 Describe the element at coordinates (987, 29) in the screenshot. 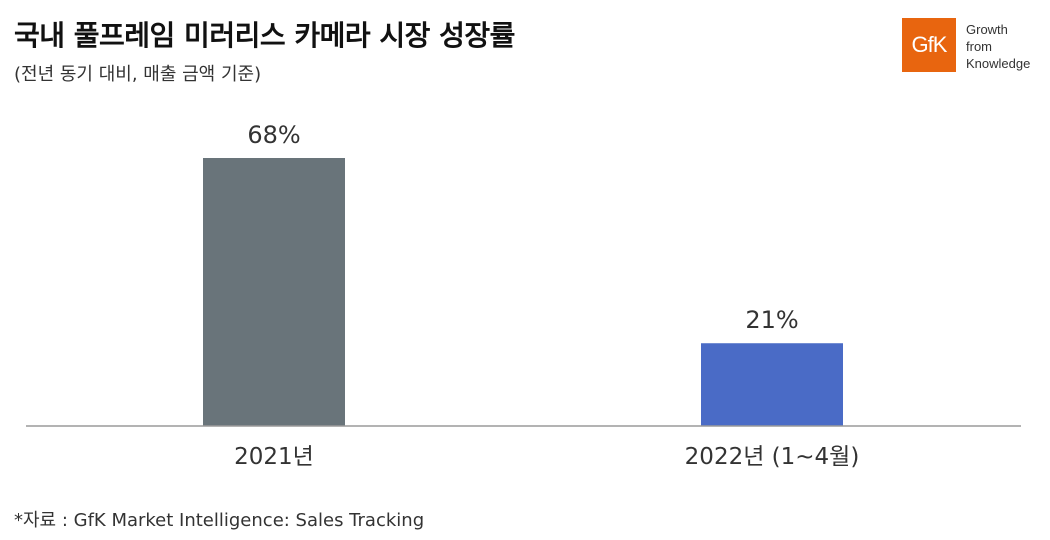

I see `tagline-line: Growth` at that location.